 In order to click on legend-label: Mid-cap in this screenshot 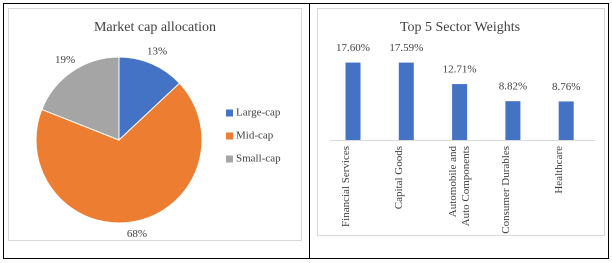, I will do `click(255, 136)`.